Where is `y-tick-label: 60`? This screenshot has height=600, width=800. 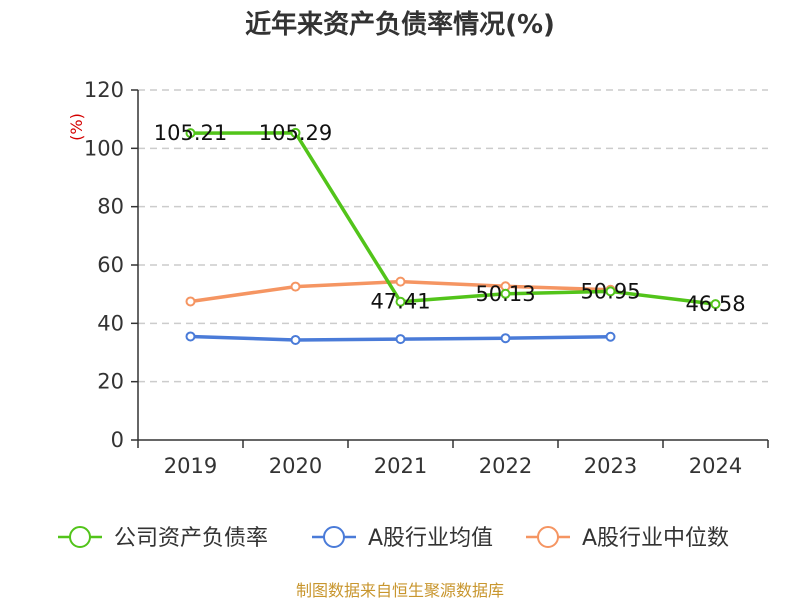 y-tick-label: 60 is located at coordinates (110, 265).